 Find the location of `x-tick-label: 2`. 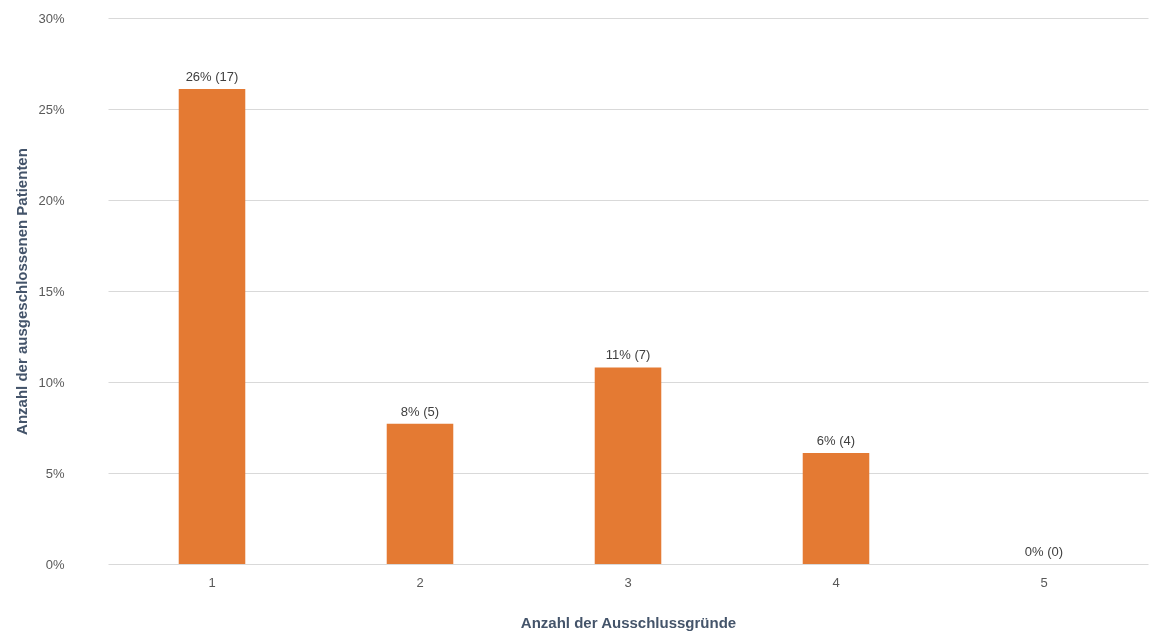

x-tick-label: 2 is located at coordinates (420, 582).